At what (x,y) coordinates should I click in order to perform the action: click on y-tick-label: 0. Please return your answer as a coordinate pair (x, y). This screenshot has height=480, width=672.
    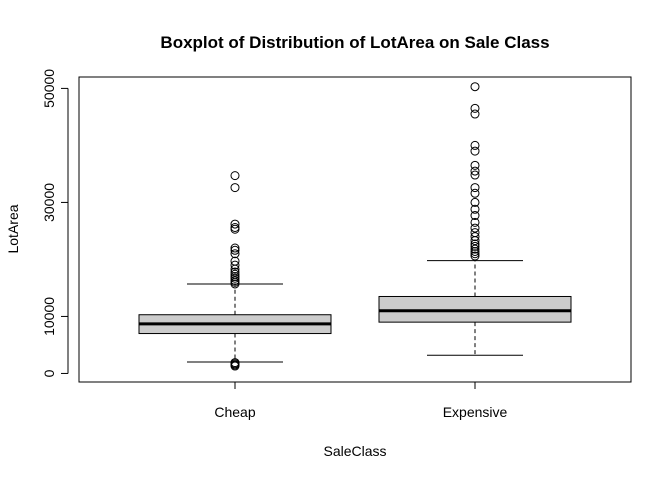
    Looking at the image, I should click on (49, 373).